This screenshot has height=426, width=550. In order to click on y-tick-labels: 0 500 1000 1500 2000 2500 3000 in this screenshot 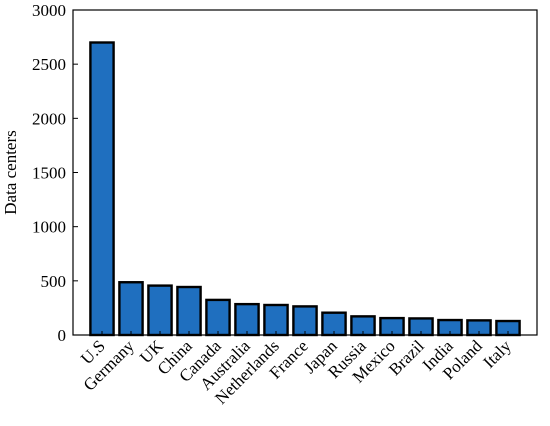, I will do `click(49, 173)`.